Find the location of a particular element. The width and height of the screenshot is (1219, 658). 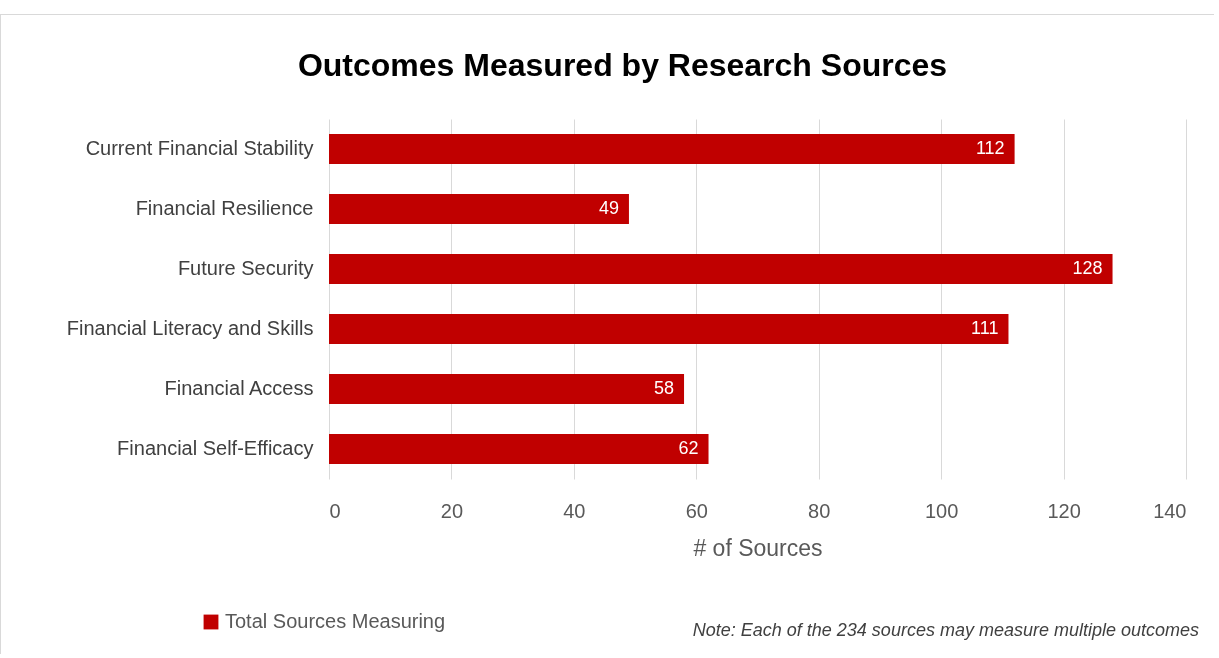

legend-label: Total Sources Measuring is located at coordinates (335, 621).